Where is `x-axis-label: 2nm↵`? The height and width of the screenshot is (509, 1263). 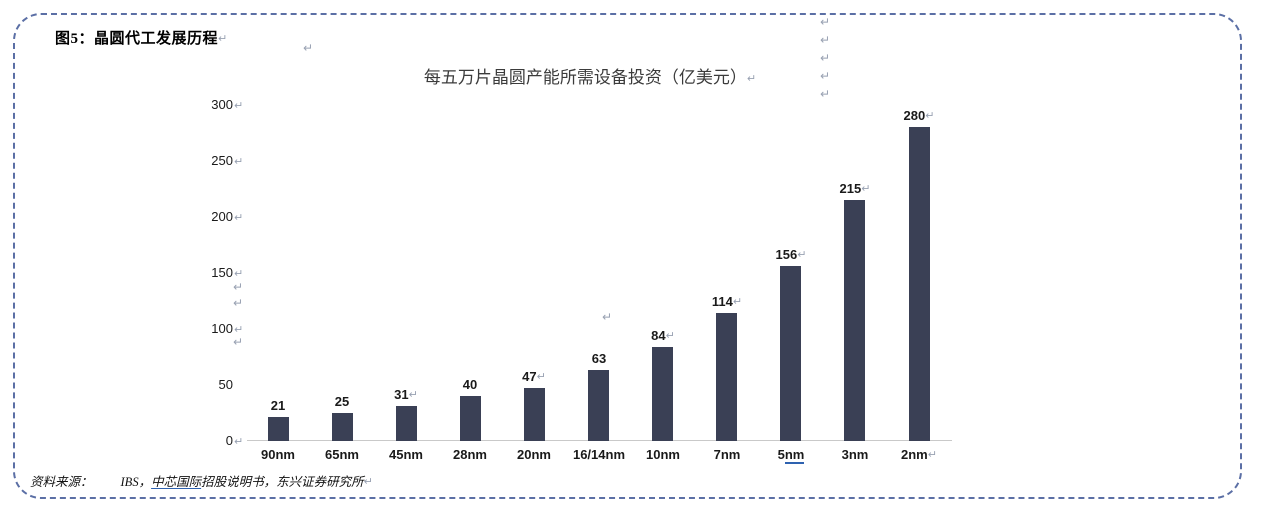
x-axis-label: 2nm↵ is located at coordinates (919, 455).